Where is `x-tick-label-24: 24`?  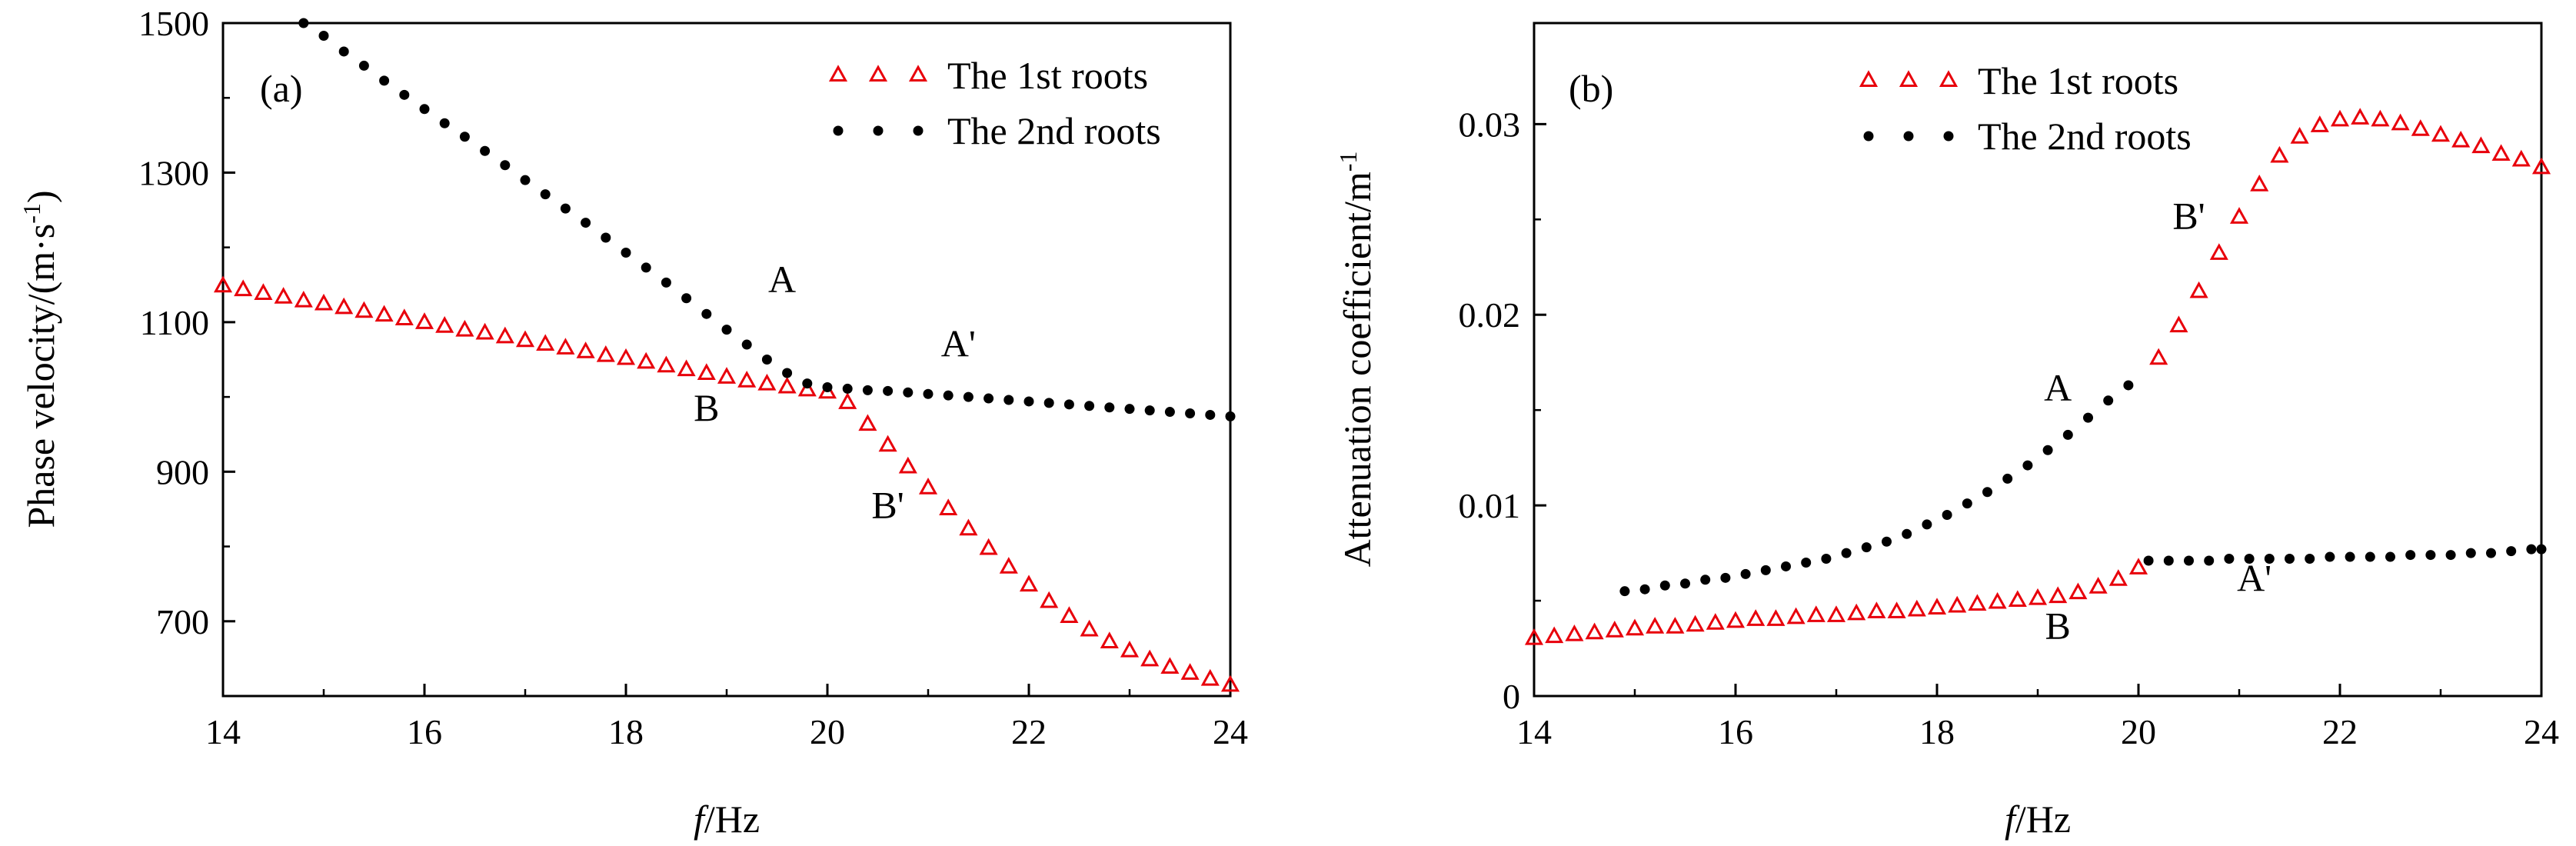 x-tick-label-24: 24 is located at coordinates (2541, 731).